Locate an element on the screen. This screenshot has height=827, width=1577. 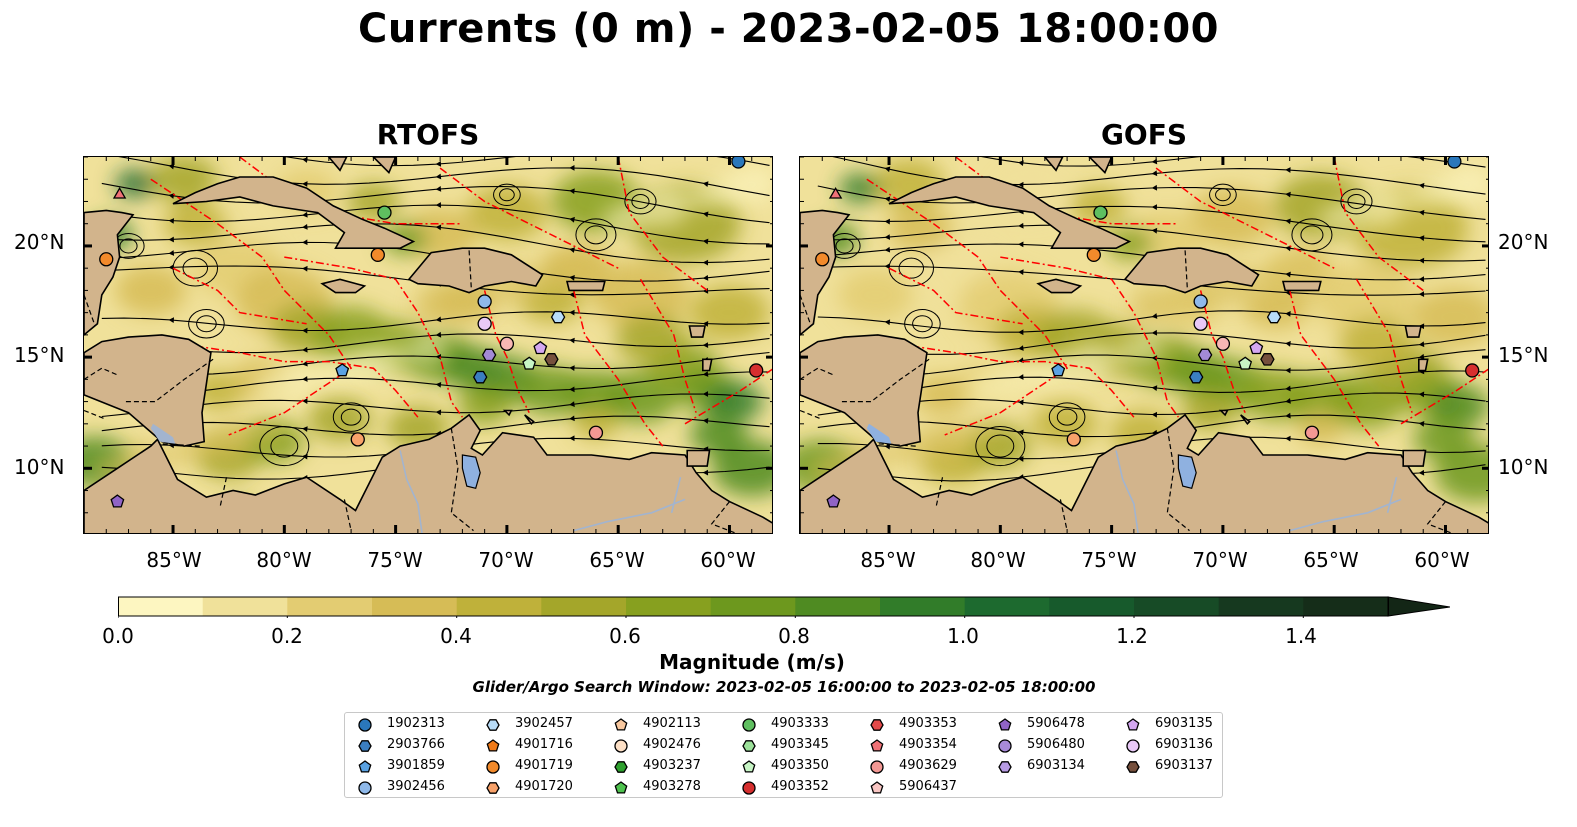
legend-label: 2903766 is located at coordinates (416, 744).